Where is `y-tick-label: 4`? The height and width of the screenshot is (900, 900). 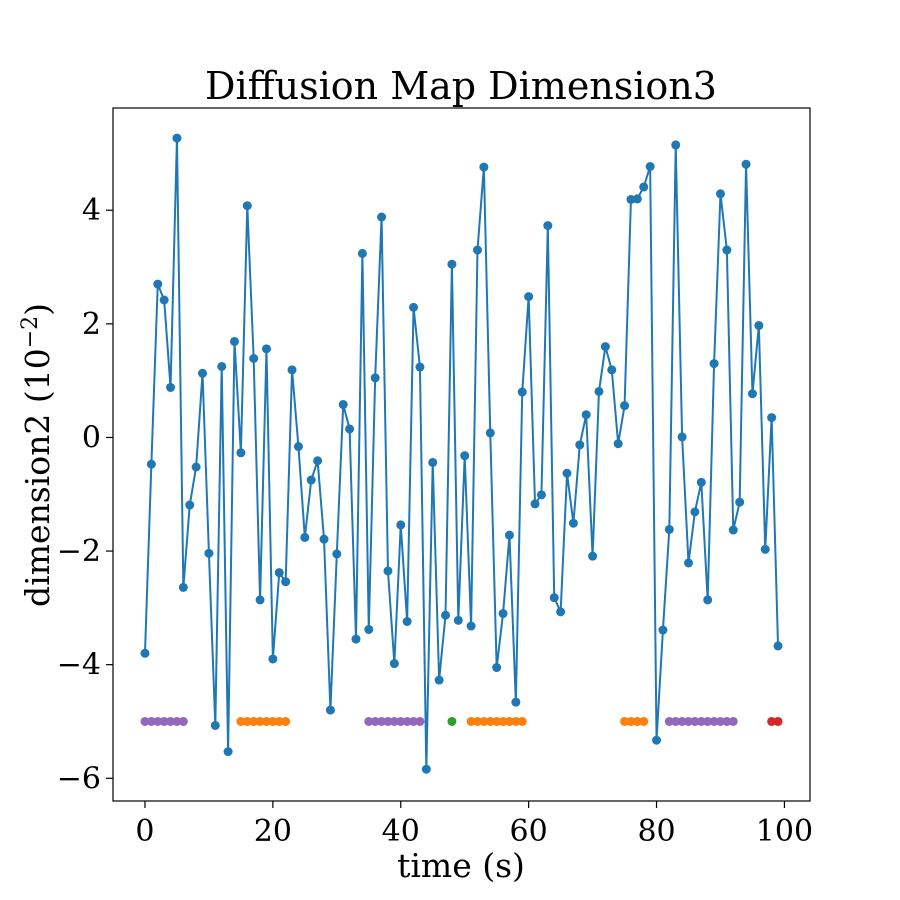
y-tick-label: 4 is located at coordinates (91, 210).